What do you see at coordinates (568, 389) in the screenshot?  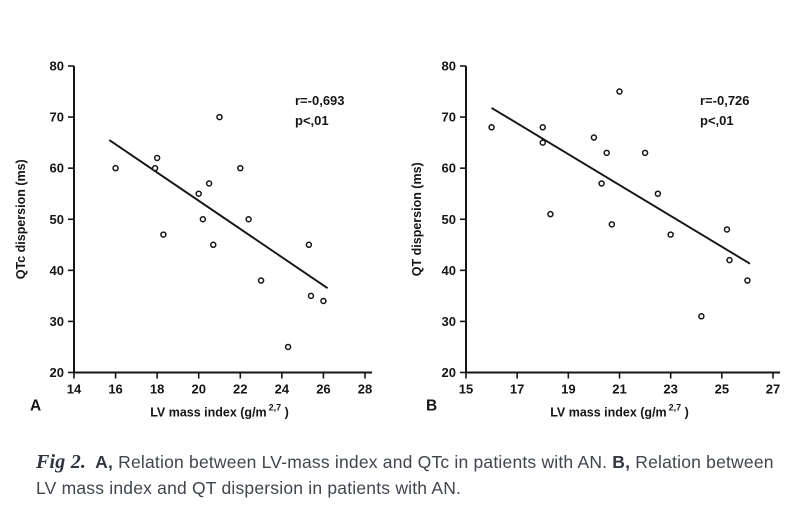 I see `x-tick-label: 19` at bounding box center [568, 389].